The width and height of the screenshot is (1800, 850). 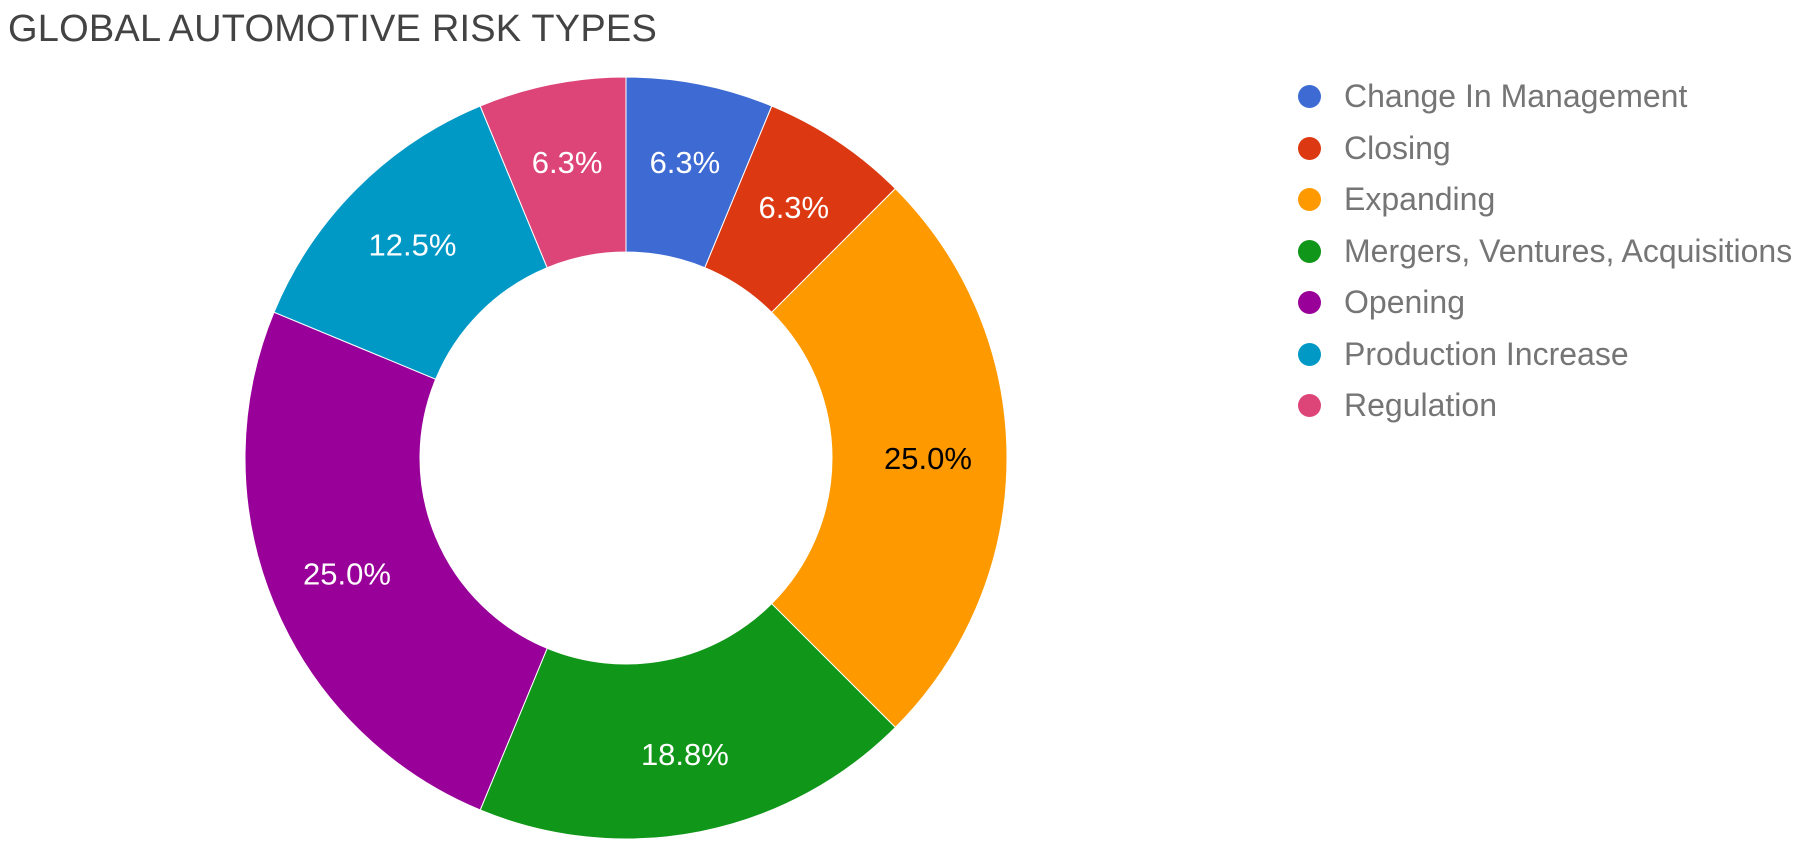 I want to click on pie-slice-mergers-ventures-acquisitions, so click(x=688, y=721).